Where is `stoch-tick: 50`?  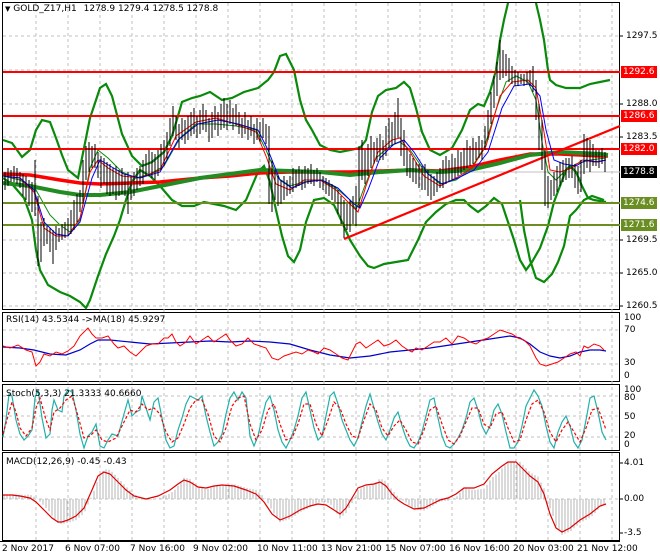
stoch-tick: 50 is located at coordinates (630, 417).